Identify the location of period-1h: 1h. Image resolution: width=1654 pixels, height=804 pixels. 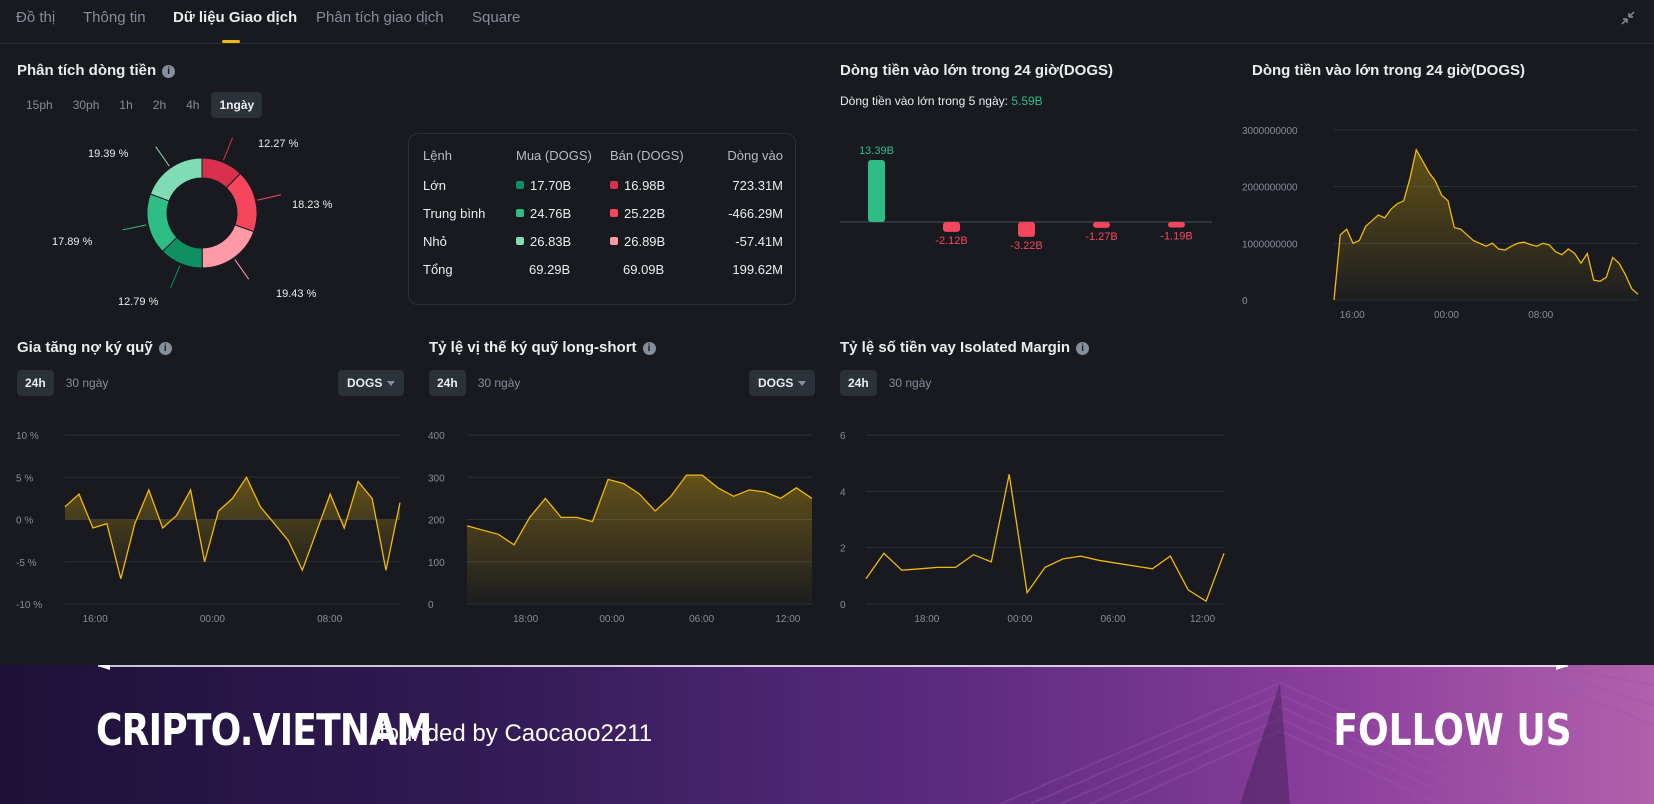
(126, 105).